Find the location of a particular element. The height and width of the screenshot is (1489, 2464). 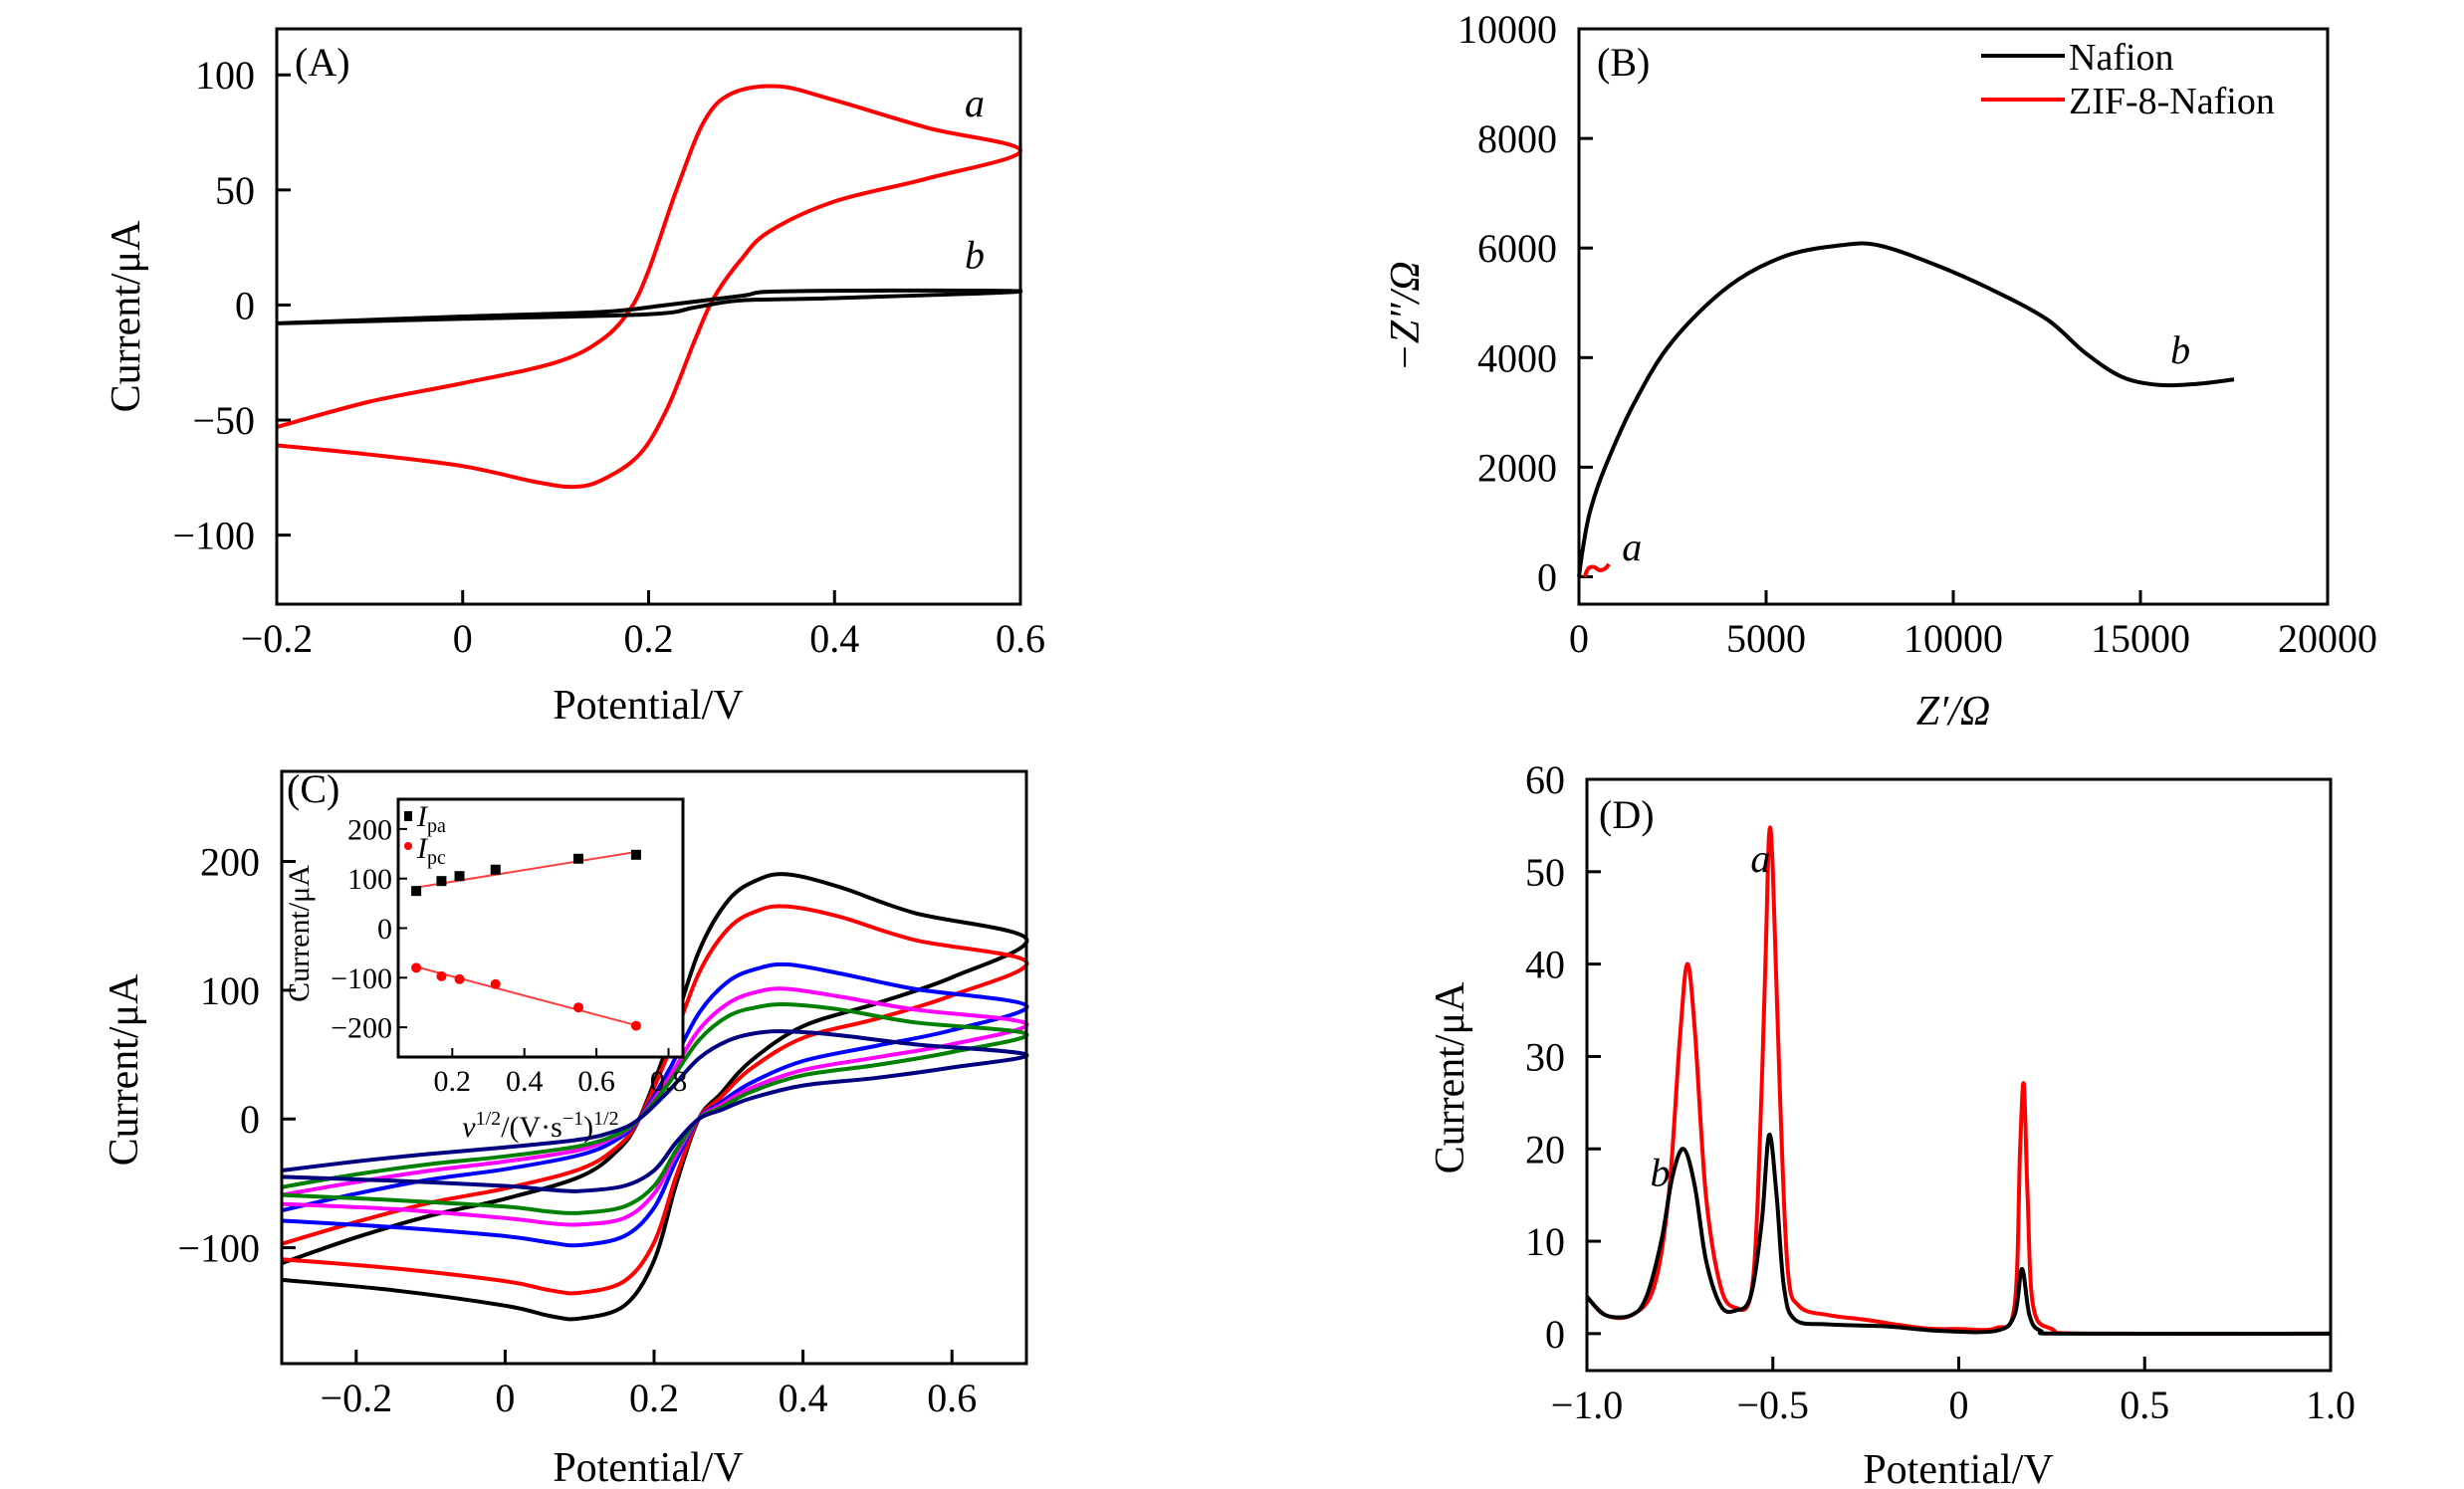

panel-b-xtick-label: 15000 is located at coordinates (2141, 639).